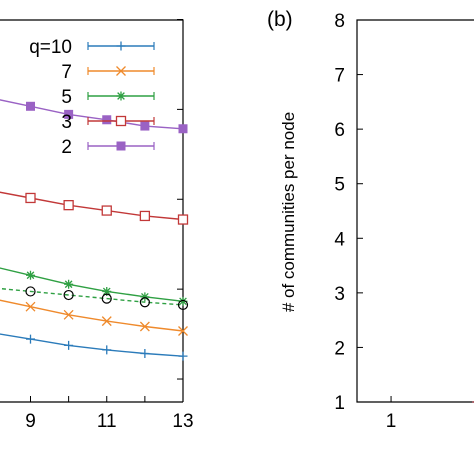 This screenshot has height=474, width=474. What do you see at coordinates (339, 76) in the screenshot?
I see `panel-b-y-tick-label: 7` at bounding box center [339, 76].